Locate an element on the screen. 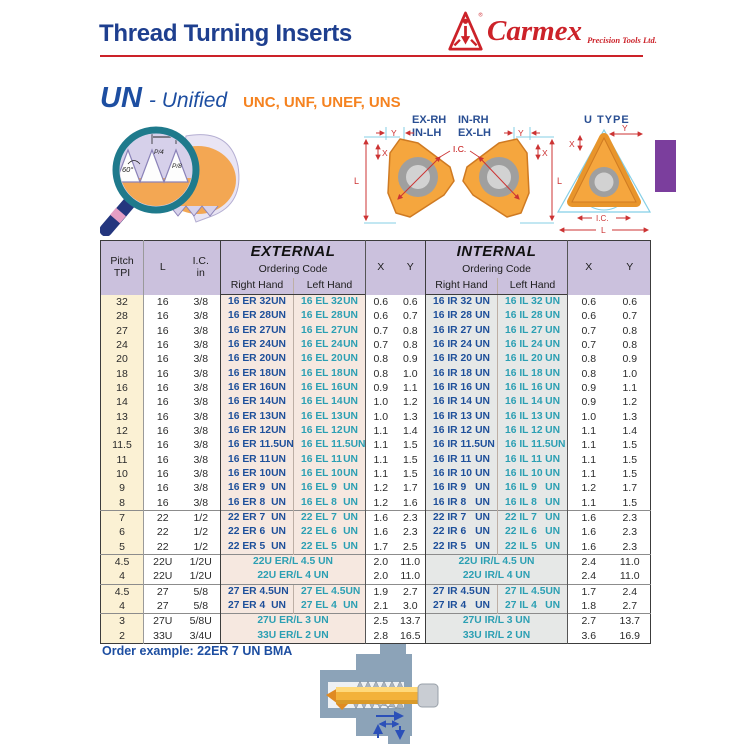 The width and height of the screenshot is (747, 747). ordering-code-internal-rh: 16 IR 32 UN is located at coordinates (461, 302).